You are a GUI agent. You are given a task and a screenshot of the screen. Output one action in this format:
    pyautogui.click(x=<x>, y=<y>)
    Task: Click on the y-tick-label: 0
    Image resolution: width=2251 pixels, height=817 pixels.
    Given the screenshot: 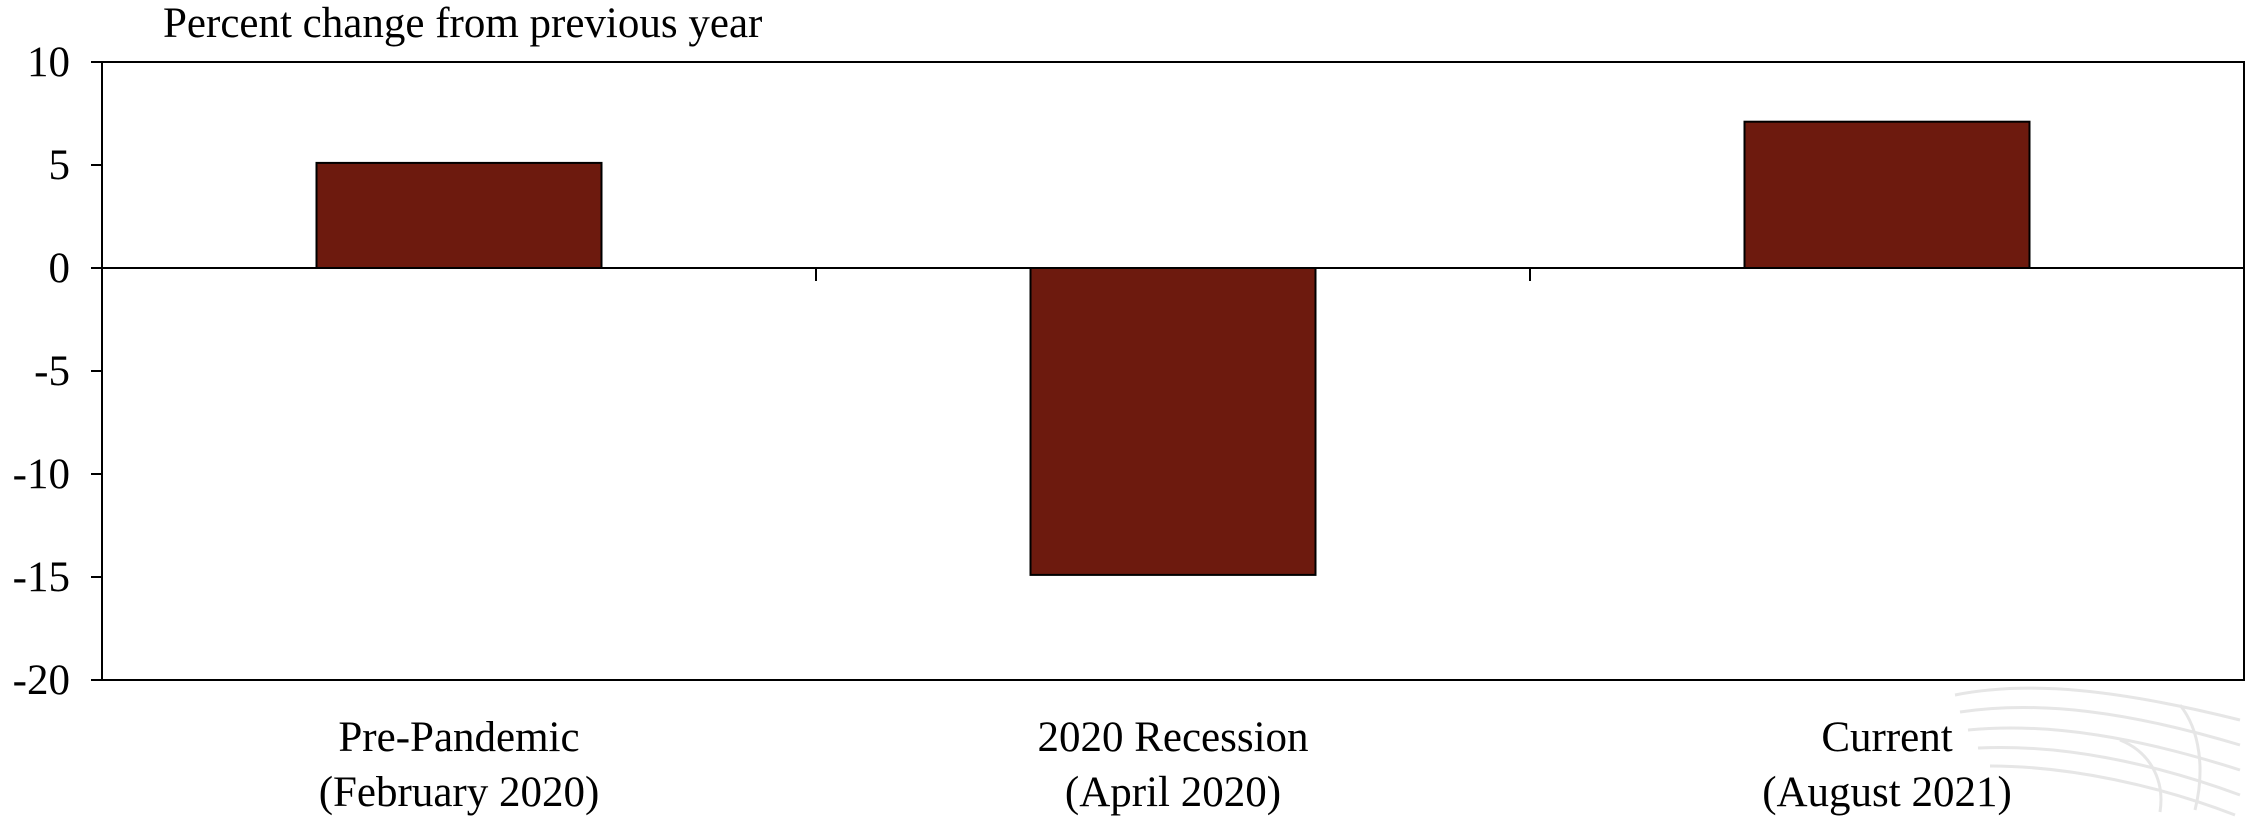 What is the action you would take?
    pyautogui.click(x=60, y=268)
    